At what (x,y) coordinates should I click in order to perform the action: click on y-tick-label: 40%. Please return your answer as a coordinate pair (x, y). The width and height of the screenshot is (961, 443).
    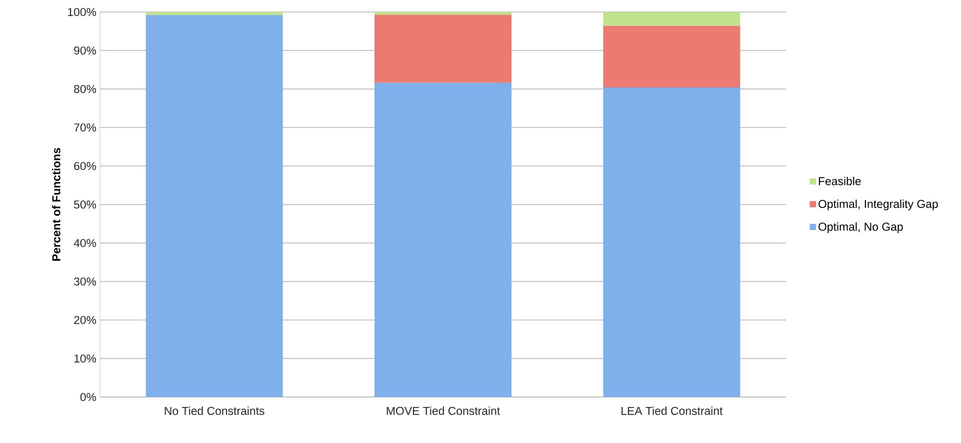
    Looking at the image, I should click on (85, 243).